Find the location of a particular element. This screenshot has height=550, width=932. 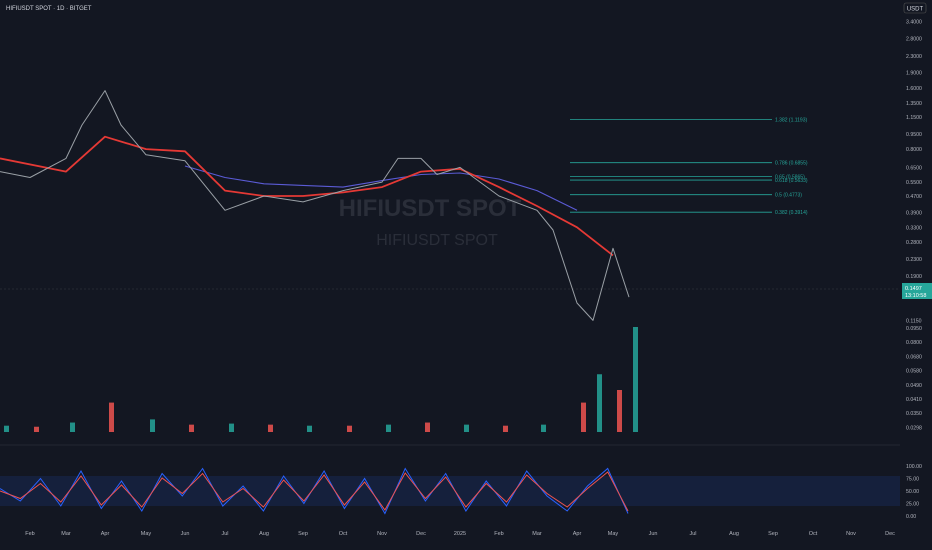

fib-level-label: 0.65 (0.5865) is located at coordinates (790, 177).